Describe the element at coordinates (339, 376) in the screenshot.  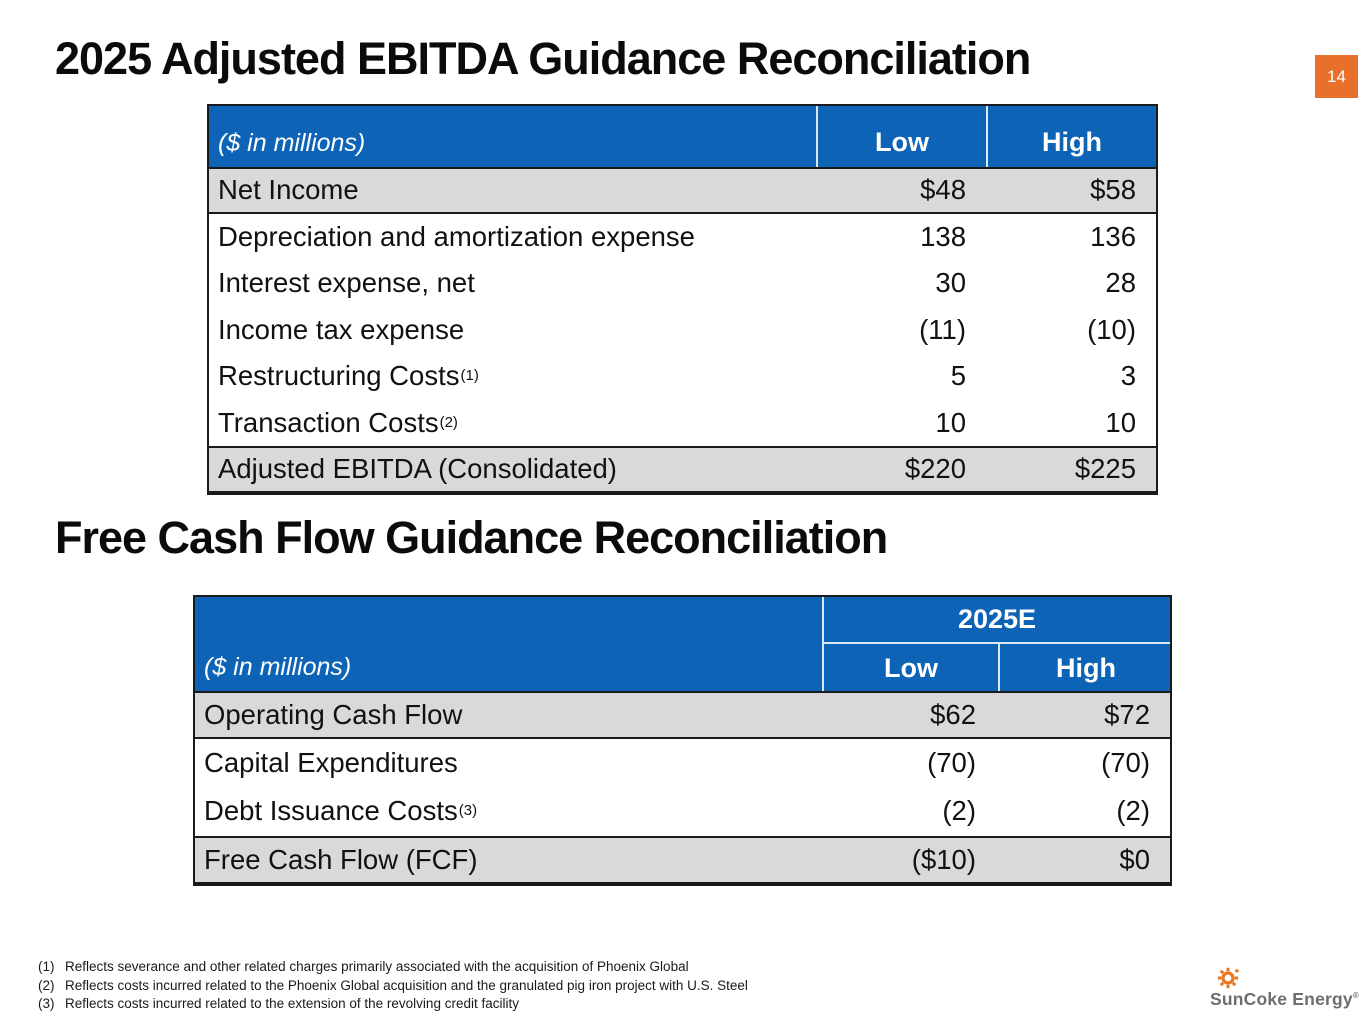
I see `row-label-text: Restructuring Costs` at that location.